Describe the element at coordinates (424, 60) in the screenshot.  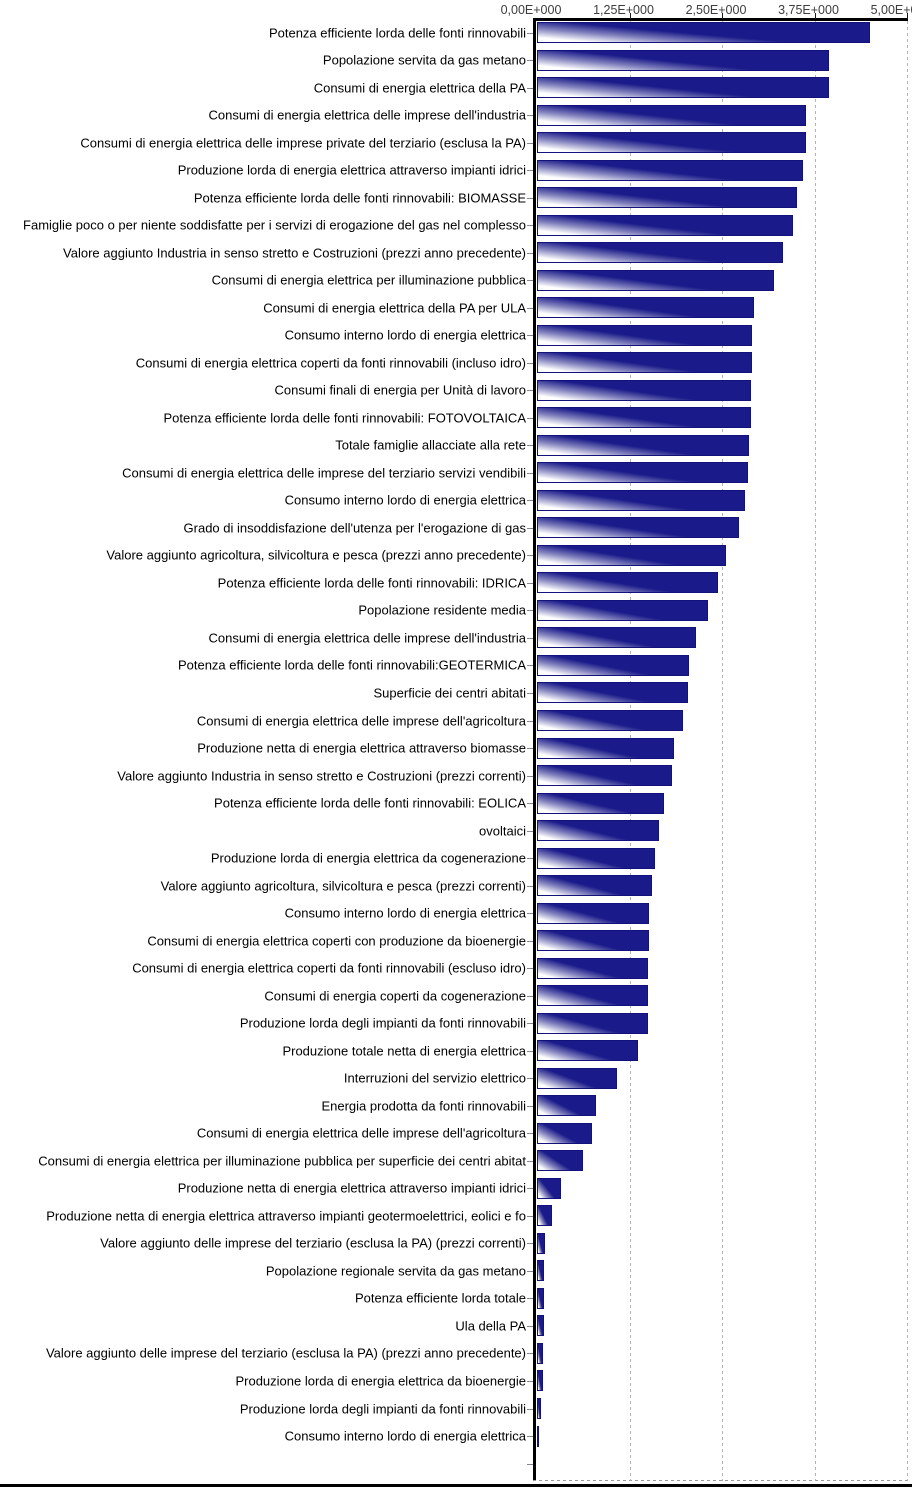
I see `category-label: Popolazione servita da gas metano` at that location.